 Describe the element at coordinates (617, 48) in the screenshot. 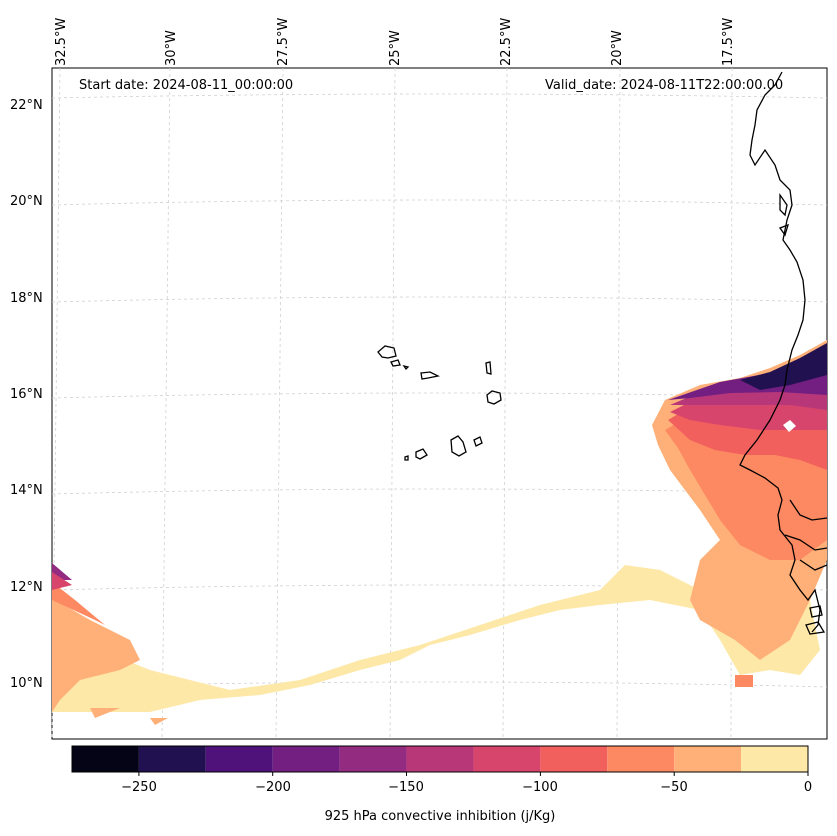

I see `lon-label-20w: 20°W` at that location.